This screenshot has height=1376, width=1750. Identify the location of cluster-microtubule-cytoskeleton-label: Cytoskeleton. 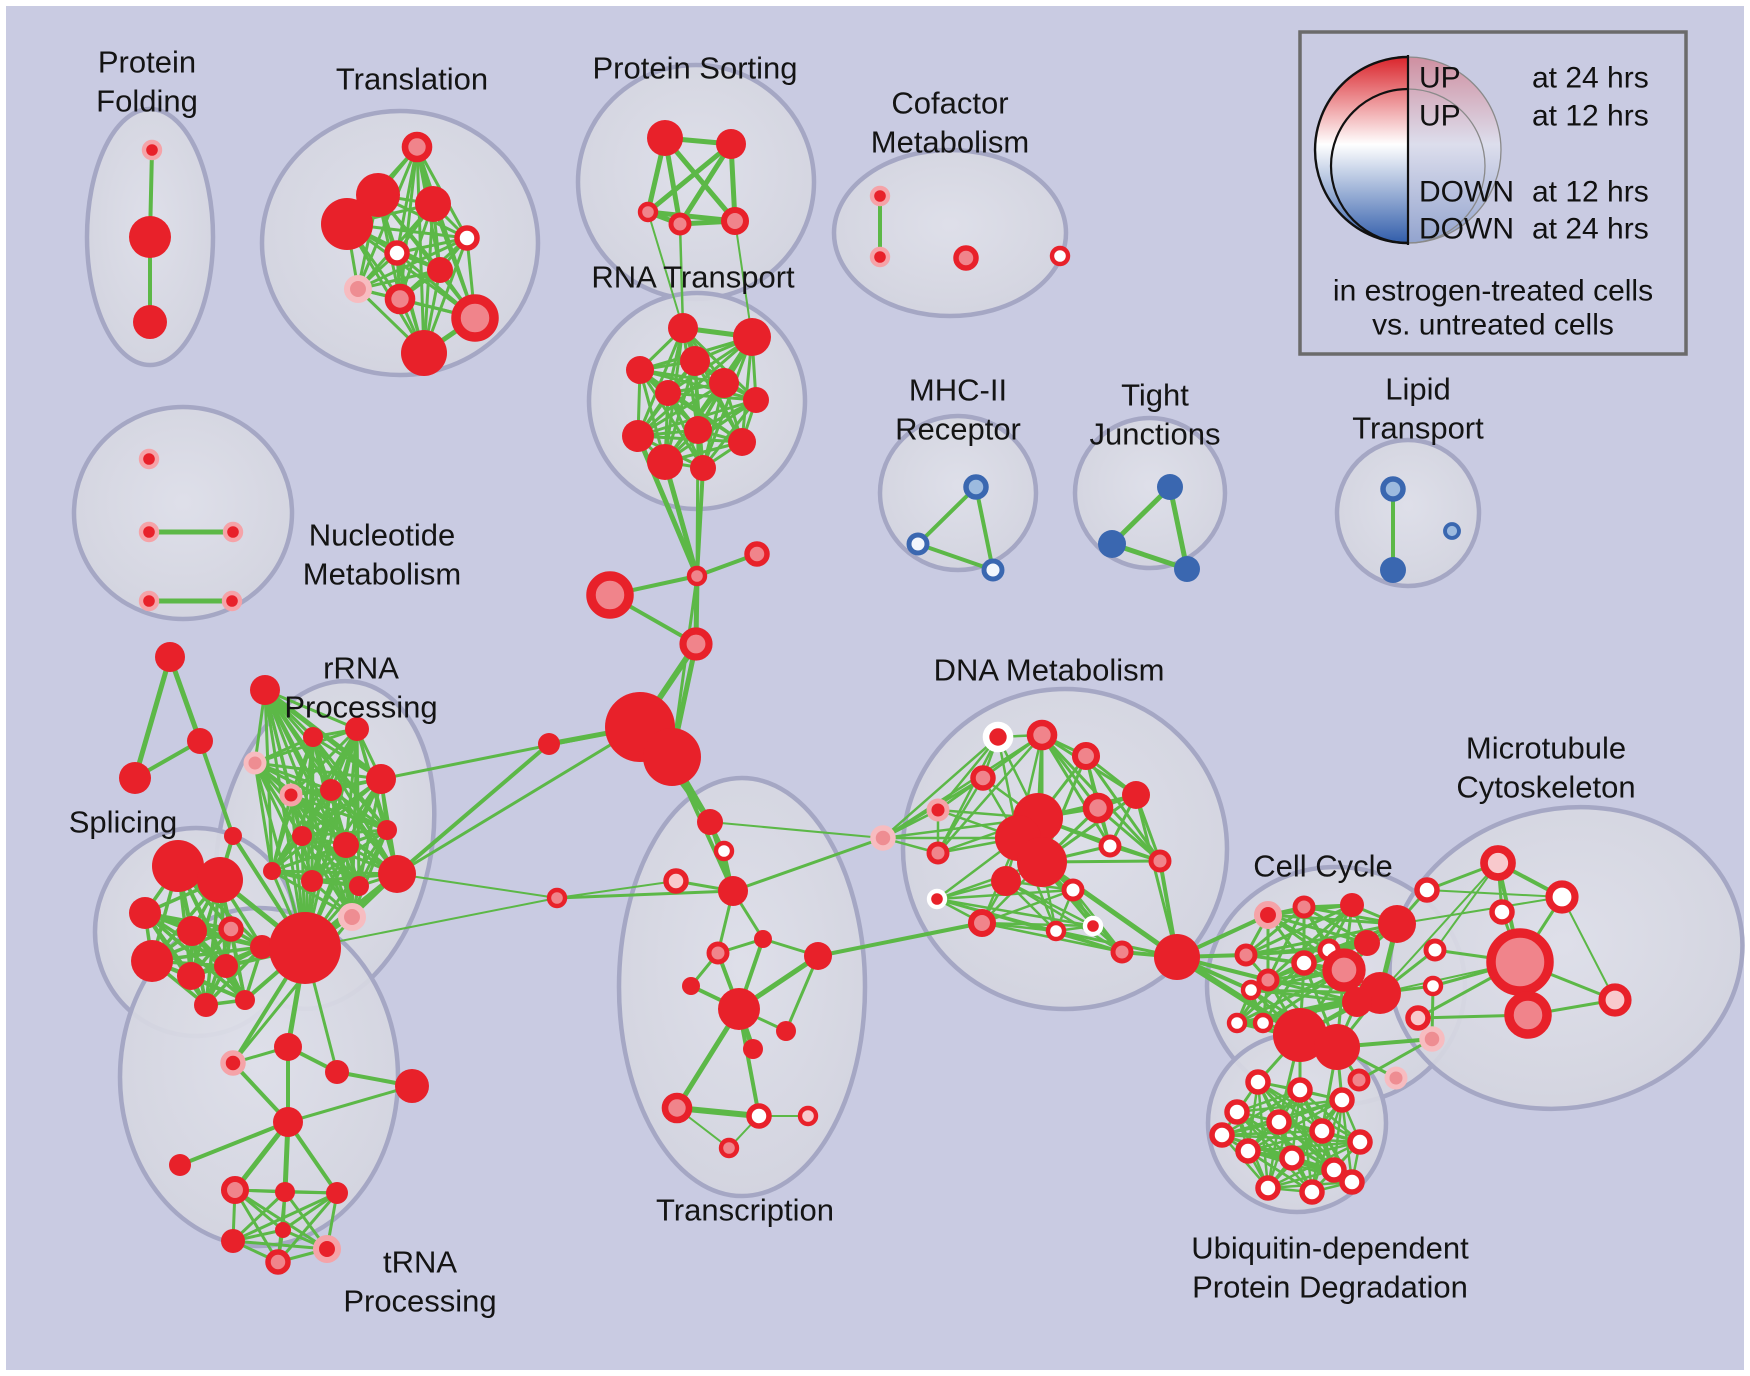
(1545, 787).